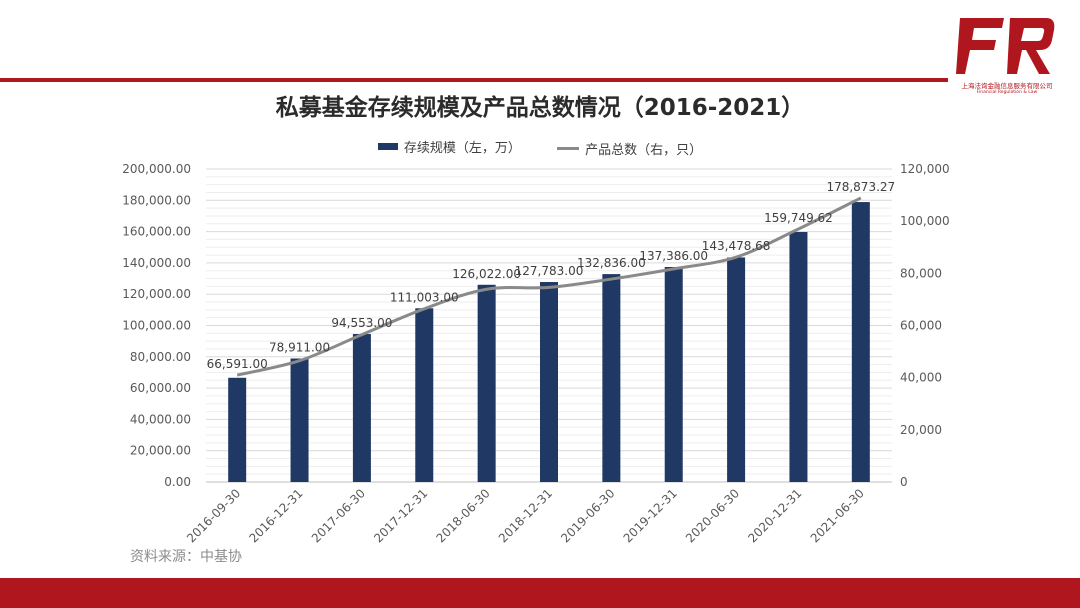 This screenshot has width=1080, height=608. Describe the element at coordinates (774, 515) in the screenshot. I see `x-tick-label: 2020-12-31` at that location.